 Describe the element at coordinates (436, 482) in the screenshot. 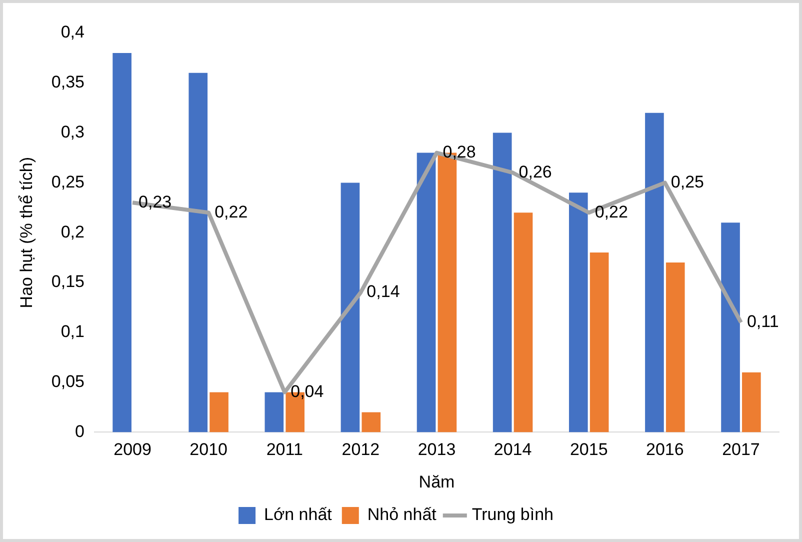

I see `x-axis-title: Năm` at that location.